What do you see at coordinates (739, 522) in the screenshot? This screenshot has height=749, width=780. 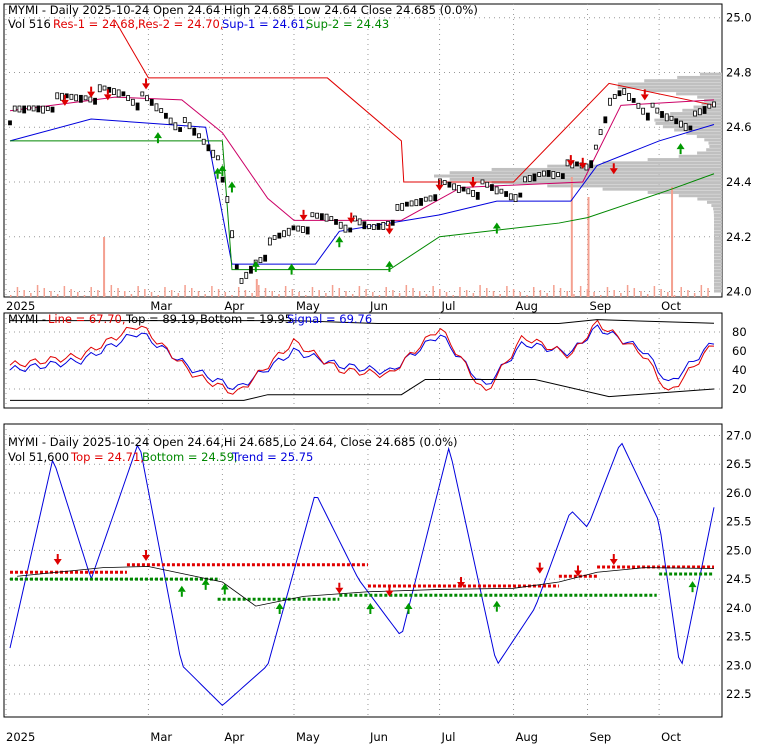 I see `p3-ytick: 25.5` at bounding box center [739, 522].